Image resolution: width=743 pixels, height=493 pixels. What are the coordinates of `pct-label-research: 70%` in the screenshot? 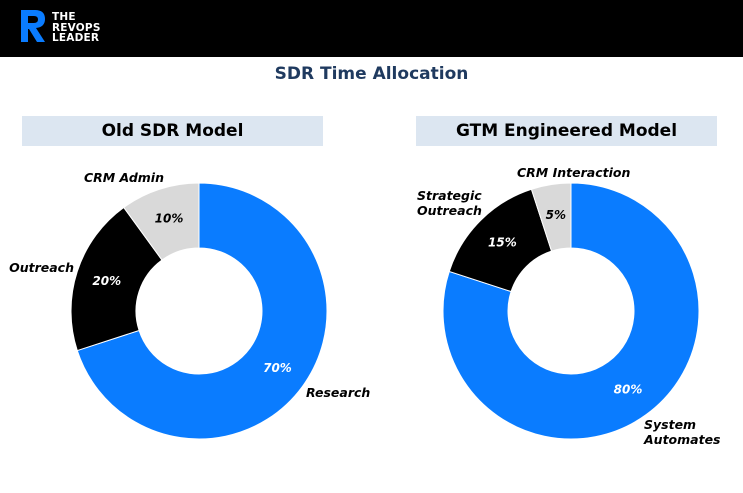 It's located at (277, 368).